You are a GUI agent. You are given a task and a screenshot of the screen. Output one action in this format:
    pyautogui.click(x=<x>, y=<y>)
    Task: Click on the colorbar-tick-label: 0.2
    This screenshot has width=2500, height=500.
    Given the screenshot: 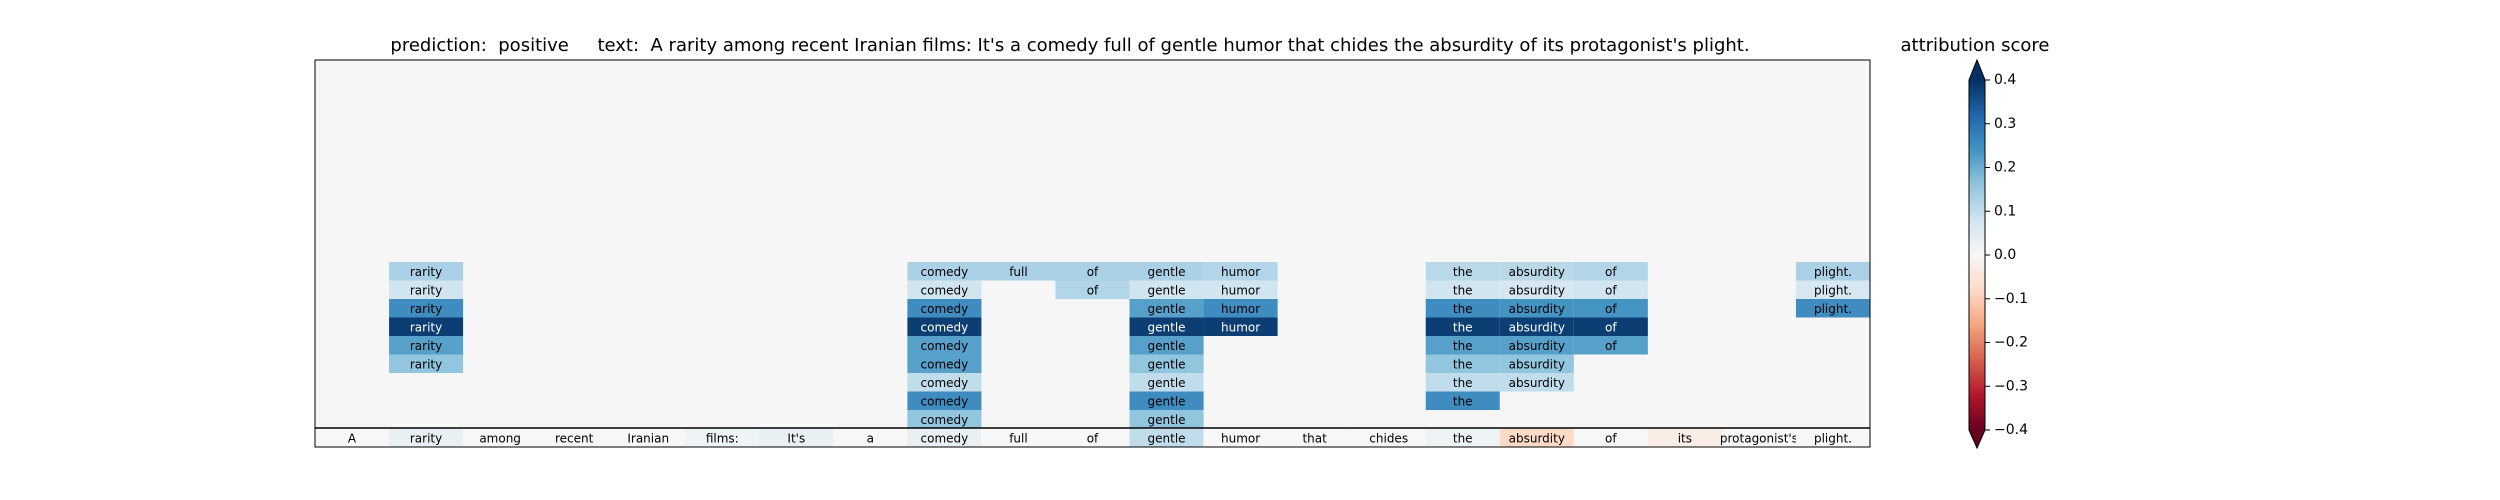 What is the action you would take?
    pyautogui.click(x=2005, y=168)
    